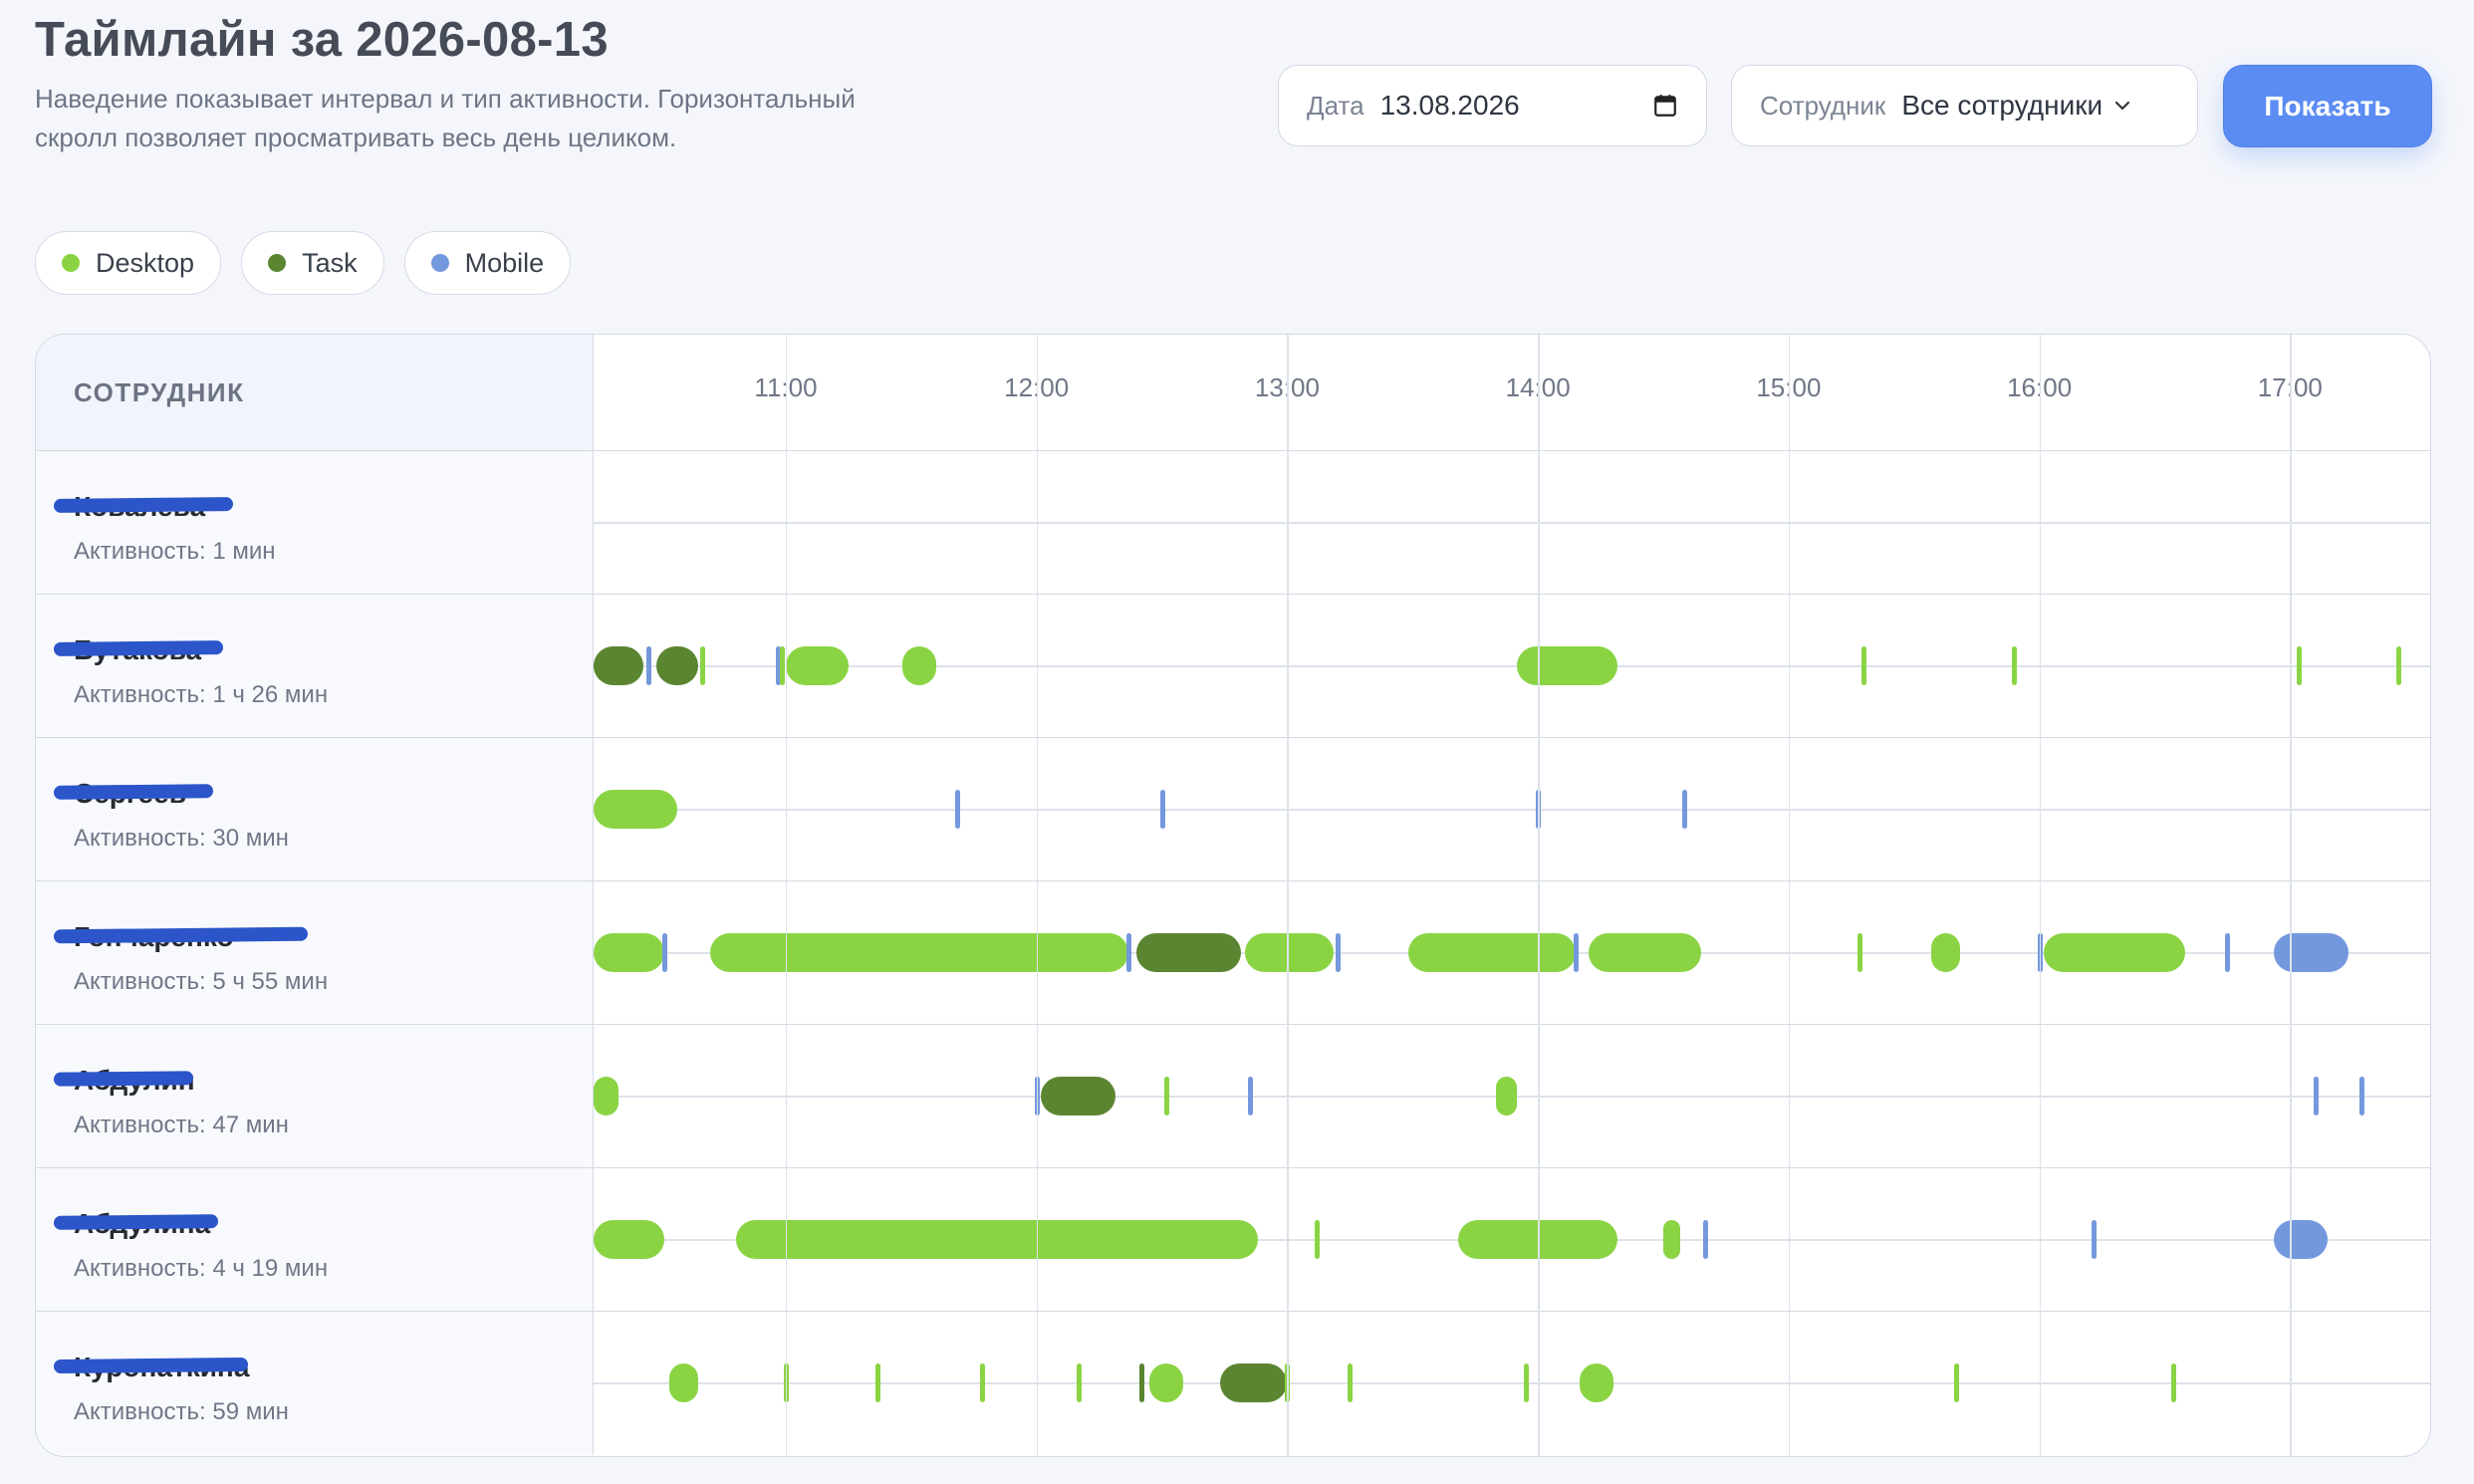 The width and height of the screenshot is (2474, 1484). I want to click on employee-row: ГончаренкоАктивность: 5 ч 55 мин, so click(1233, 953).